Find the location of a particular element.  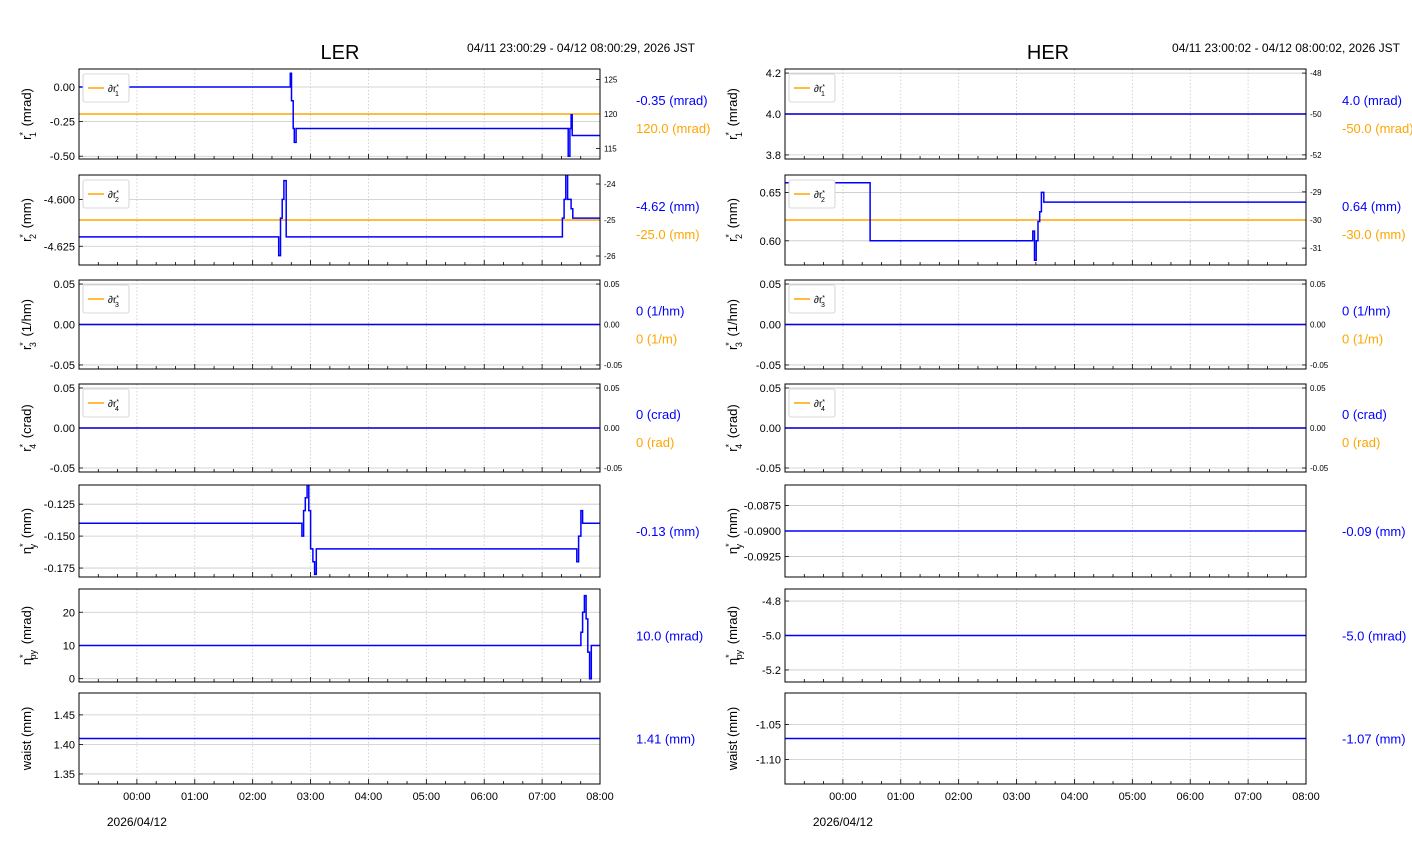

x-tick-label: 02:00 is located at coordinates (253, 797).